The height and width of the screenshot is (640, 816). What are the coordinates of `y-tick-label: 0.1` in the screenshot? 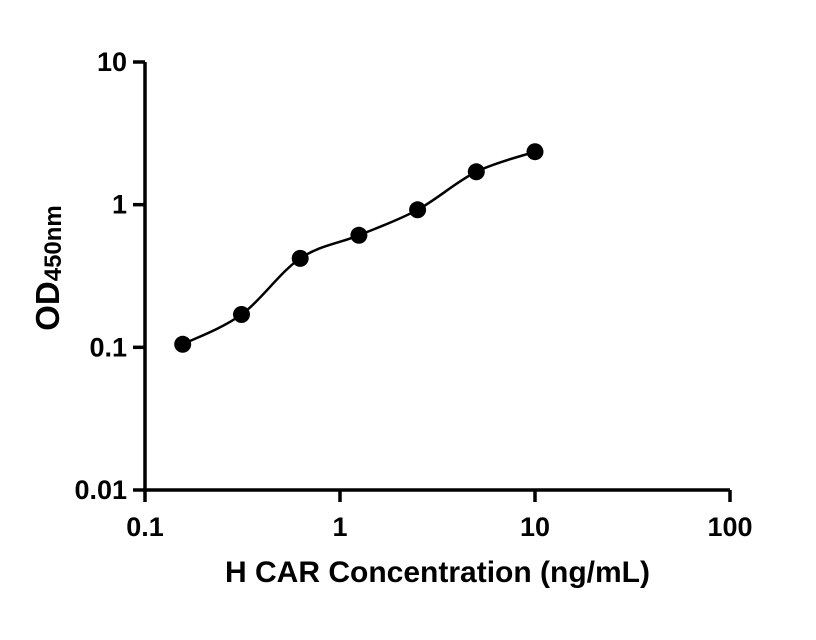 It's located at (108, 347).